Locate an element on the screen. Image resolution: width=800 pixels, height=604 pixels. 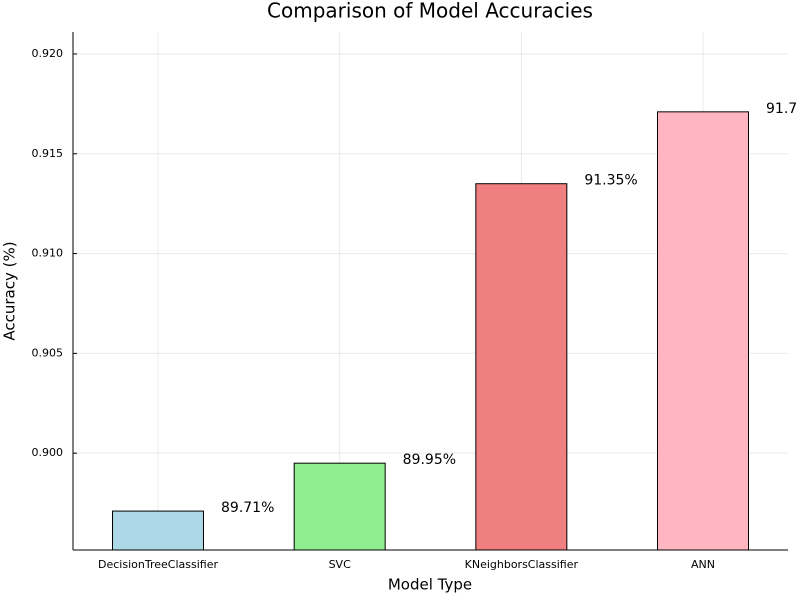
value-label: 89.95% is located at coordinates (429, 460).